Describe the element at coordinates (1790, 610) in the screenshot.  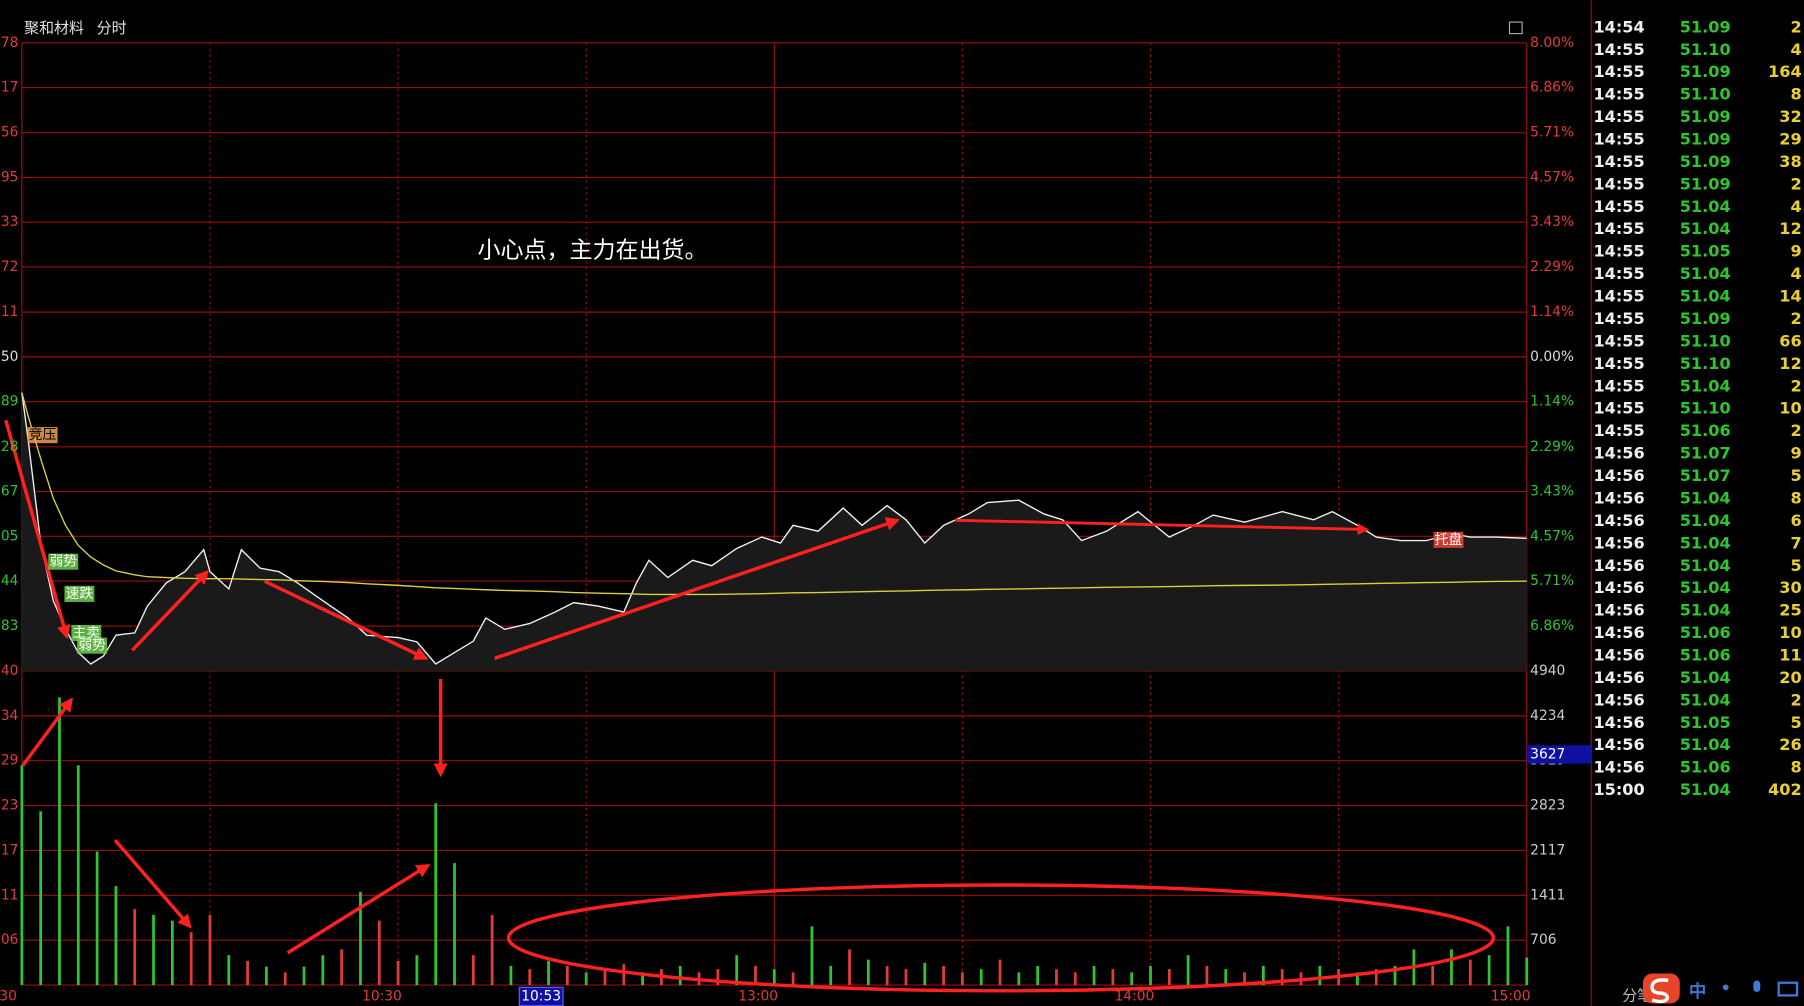
I see `trade-volume: 25` at that location.